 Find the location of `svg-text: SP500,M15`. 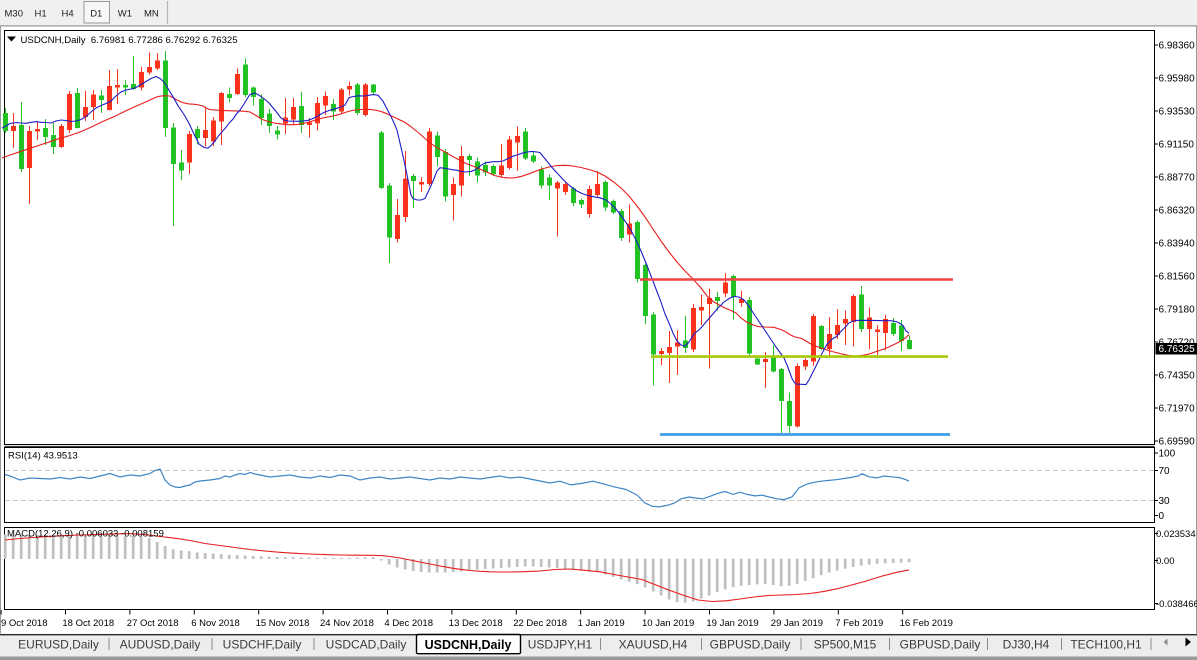

svg-text: SP500,M15 is located at coordinates (845, 645).